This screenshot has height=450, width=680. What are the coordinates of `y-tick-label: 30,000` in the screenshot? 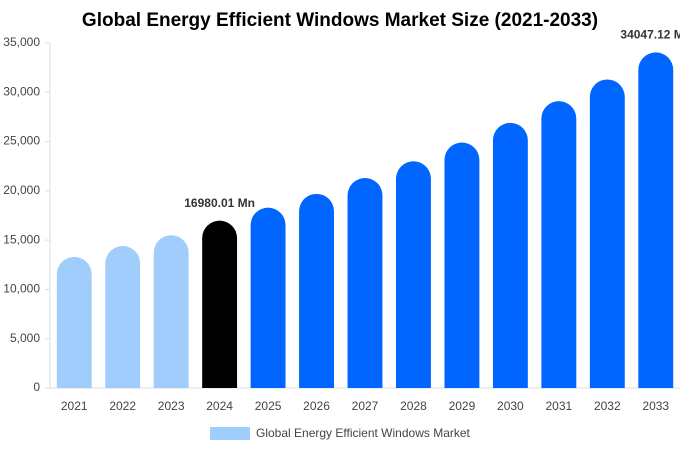 It's located at (21, 91).